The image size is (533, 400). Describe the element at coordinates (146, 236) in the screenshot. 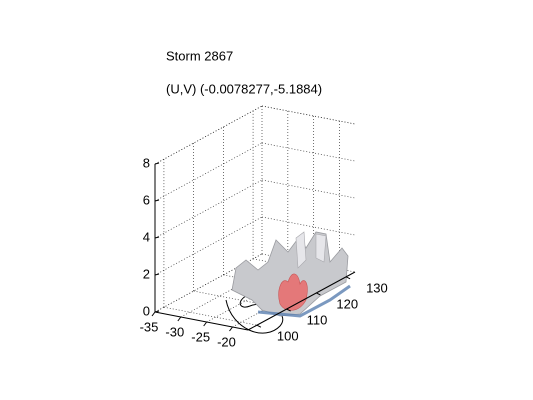

I see `z-tick-label: 4` at that location.